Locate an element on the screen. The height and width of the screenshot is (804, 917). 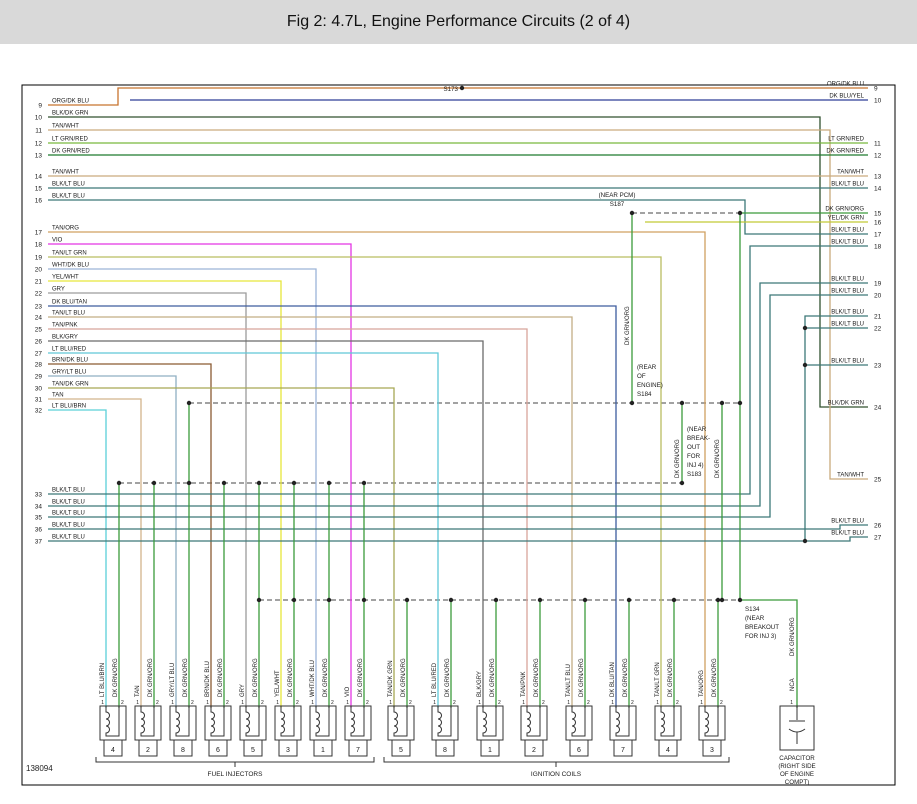
splice-label-S173: S173 is located at coordinates (451, 89).